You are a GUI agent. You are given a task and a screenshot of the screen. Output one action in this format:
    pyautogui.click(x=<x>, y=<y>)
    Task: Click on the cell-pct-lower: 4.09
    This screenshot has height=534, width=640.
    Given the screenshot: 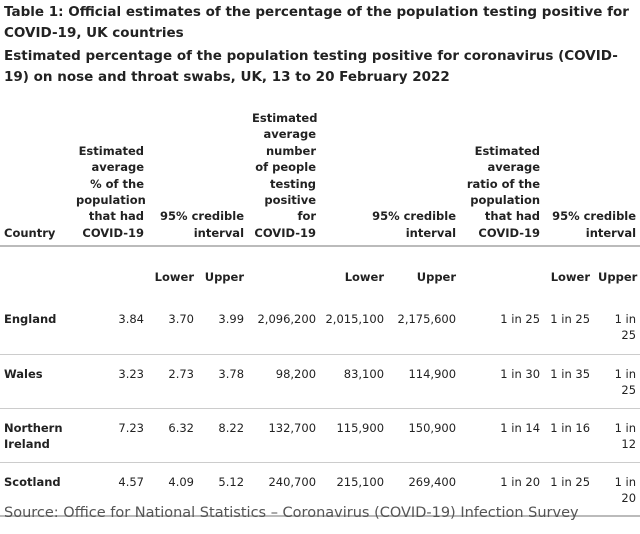 What is the action you would take?
    pyautogui.click(x=173, y=490)
    